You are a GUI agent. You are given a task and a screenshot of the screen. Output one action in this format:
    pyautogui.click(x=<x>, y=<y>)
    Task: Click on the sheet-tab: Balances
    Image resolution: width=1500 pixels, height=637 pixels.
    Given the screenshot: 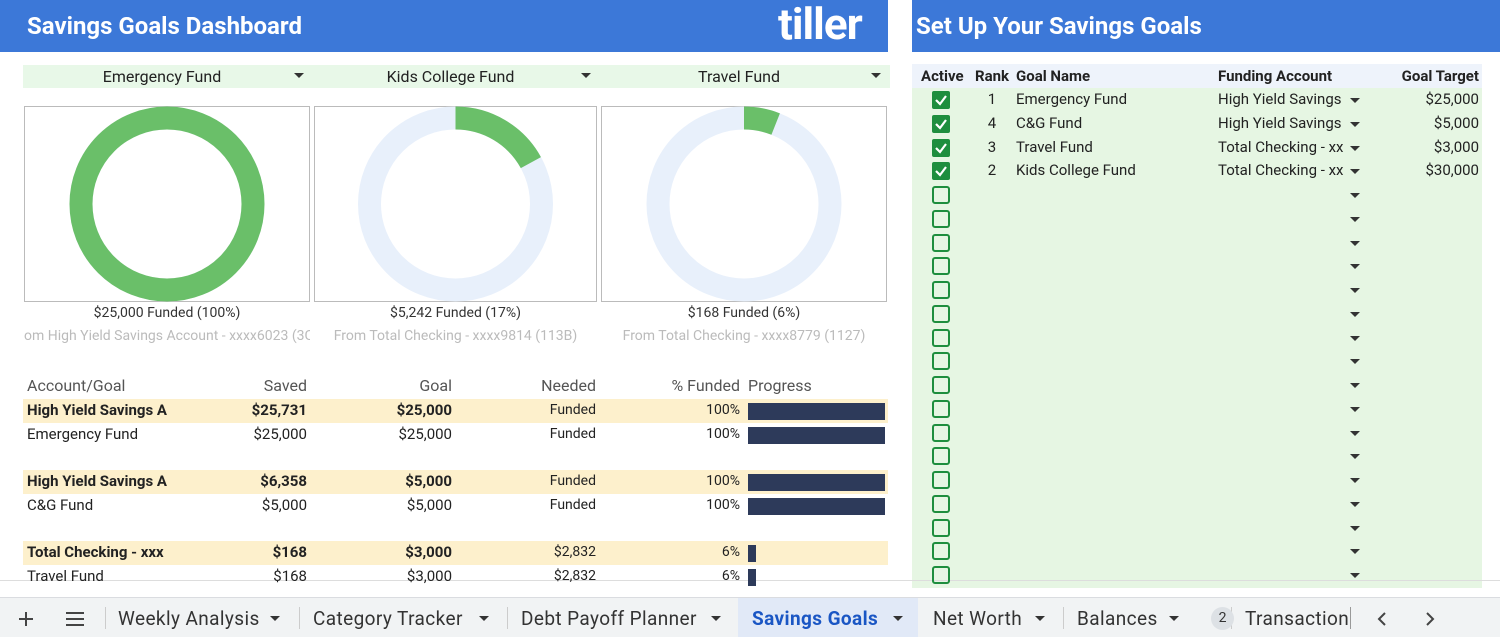 What is the action you would take?
    pyautogui.click(x=1117, y=618)
    